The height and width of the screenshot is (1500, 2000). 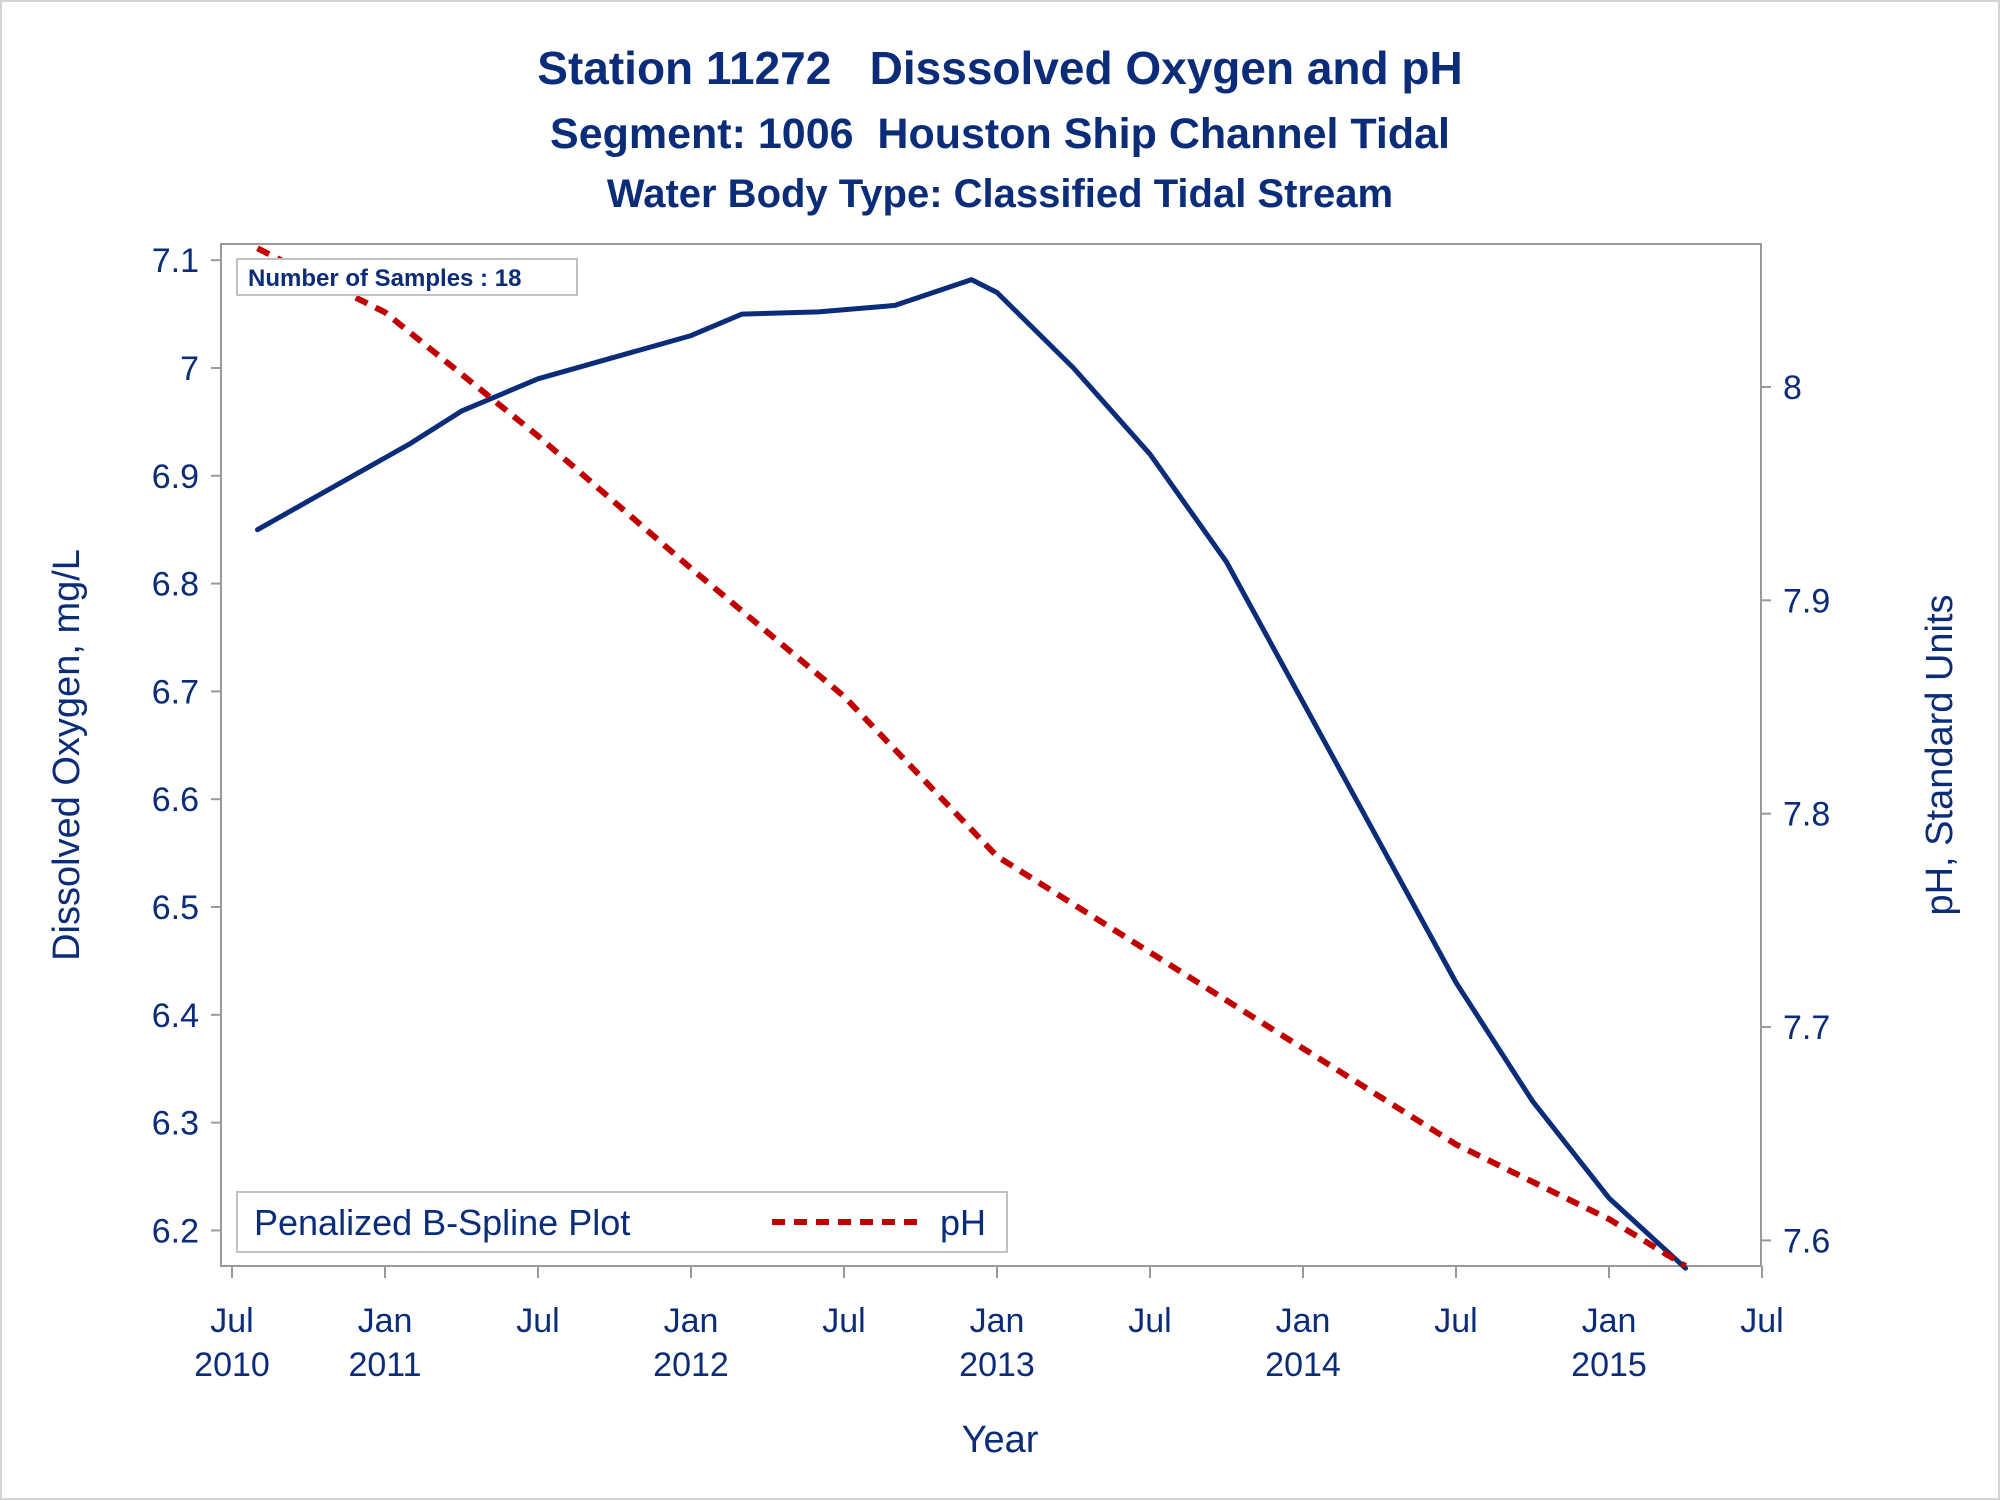 I want to click on sample-count-text: Number of Samples : 18, so click(x=384, y=278).